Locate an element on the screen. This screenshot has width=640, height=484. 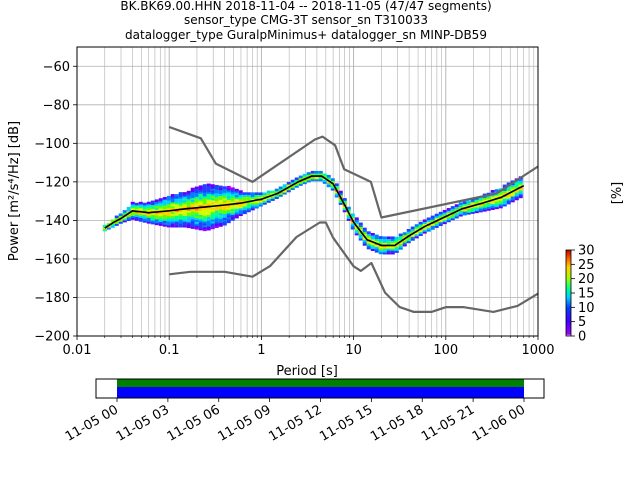
x-tick-label: 1 is located at coordinates (261, 350).